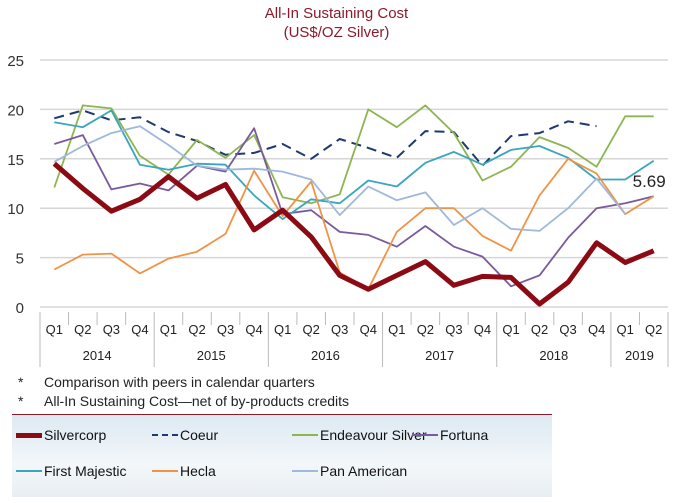  I want to click on y-tick-label: 5, so click(20, 259).